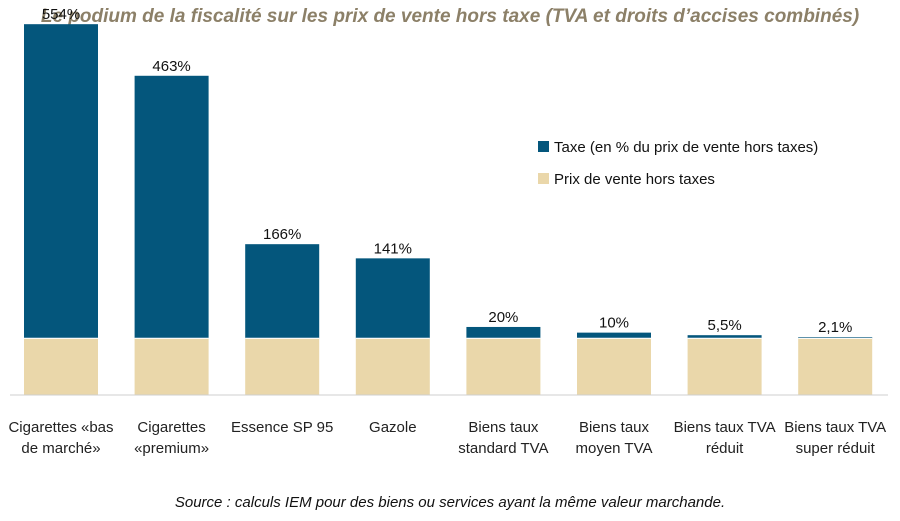 The height and width of the screenshot is (521, 900). What do you see at coordinates (171, 448) in the screenshot?
I see `category-label-1-1: «premium»` at bounding box center [171, 448].